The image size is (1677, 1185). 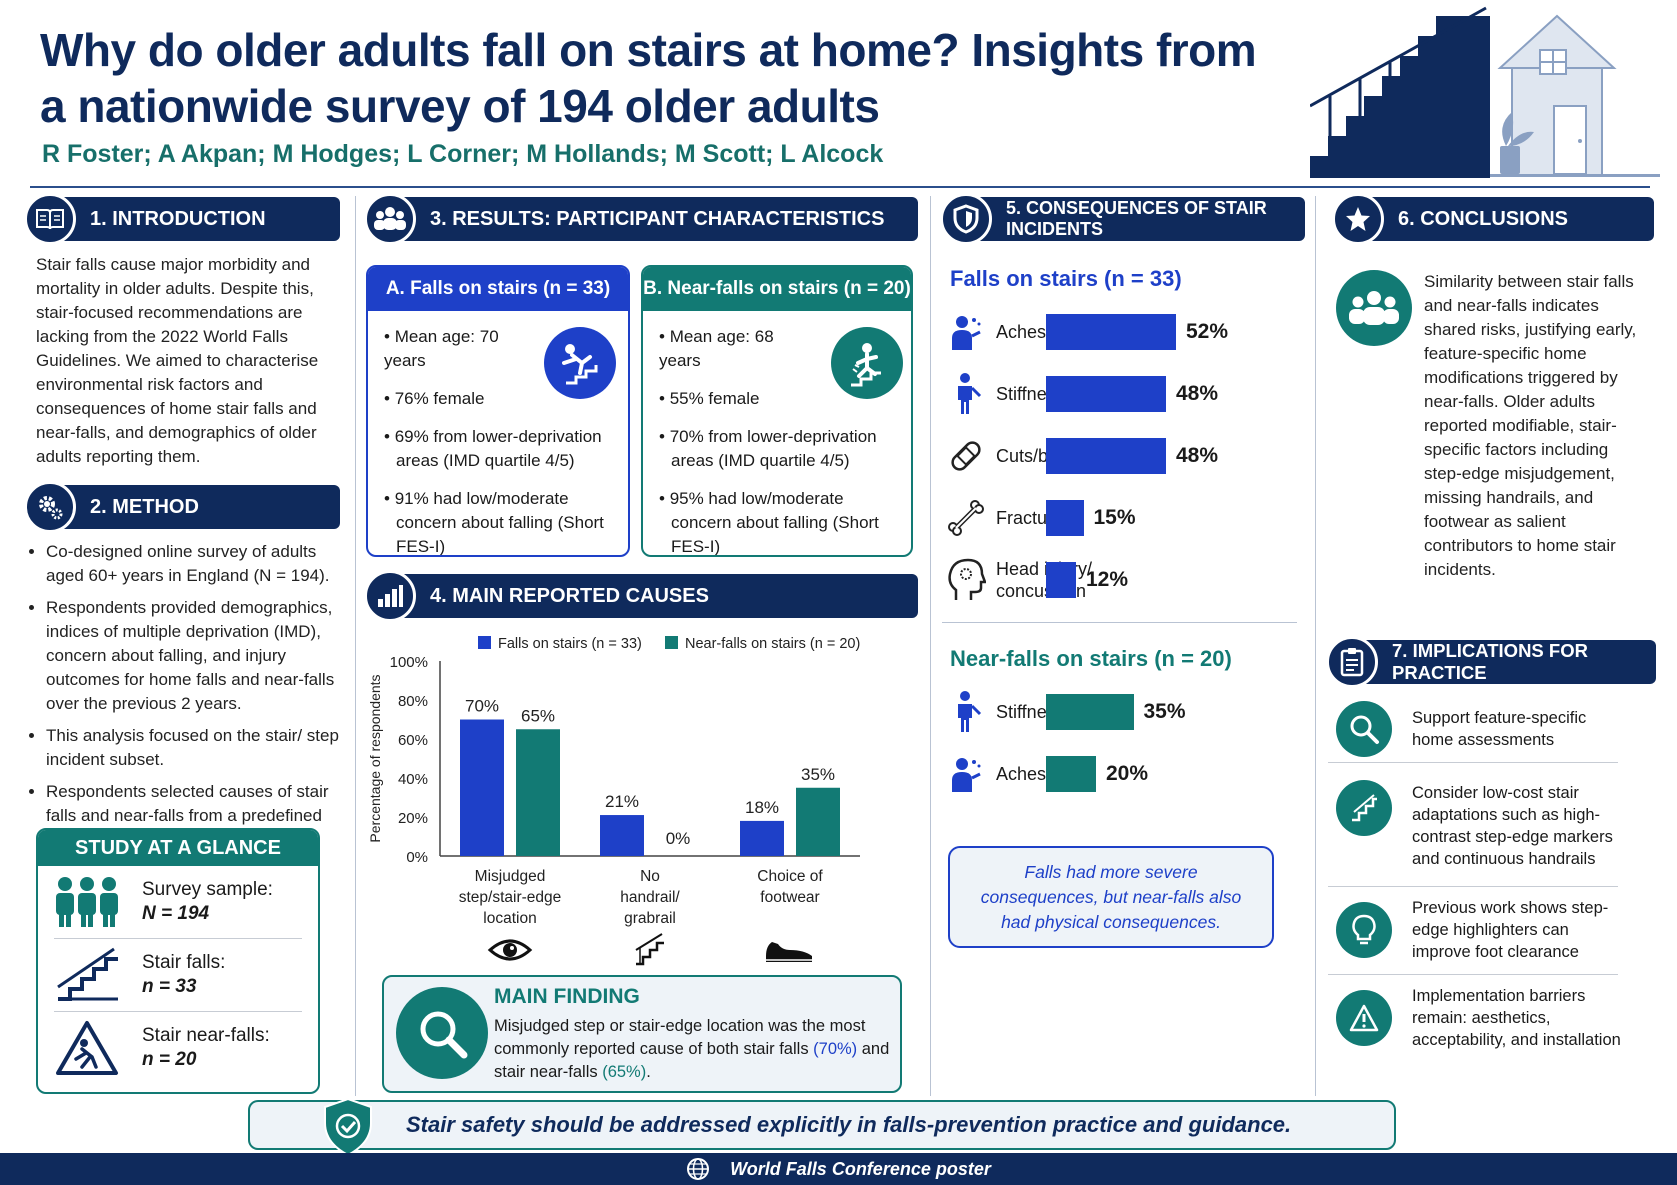 What do you see at coordinates (1126, 746) in the screenshot?
I see `nearfalls-consequences-list: Stiffness 35% Aches/pains 20%` at bounding box center [1126, 746].